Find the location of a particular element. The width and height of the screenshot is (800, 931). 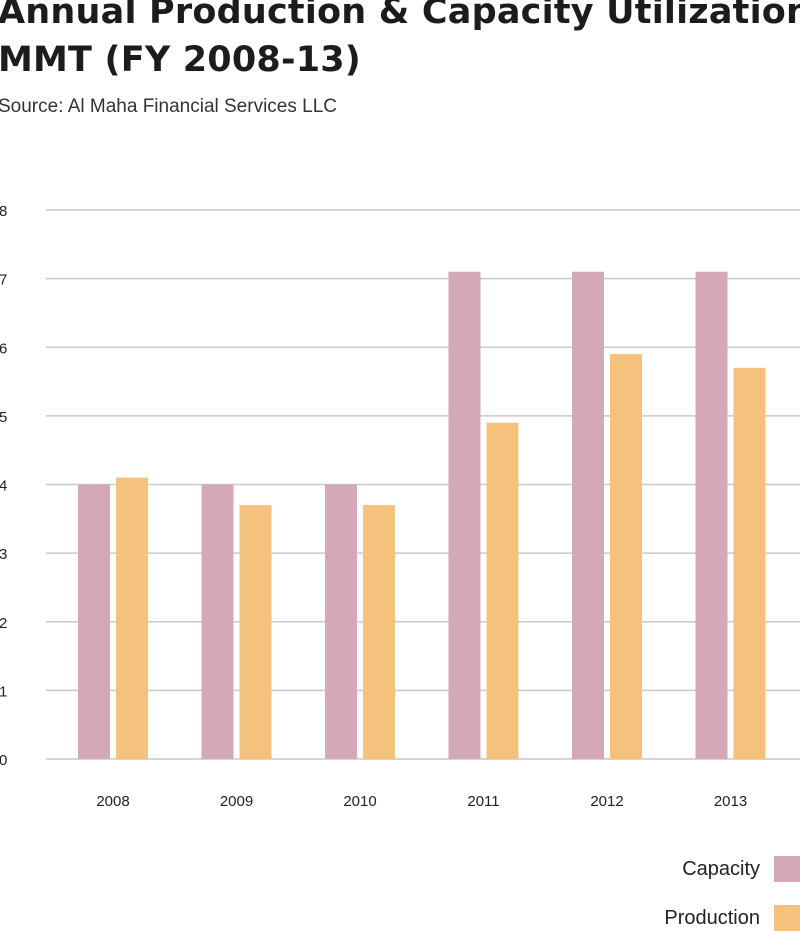

y-tick-label: 0 is located at coordinates (3, 760).